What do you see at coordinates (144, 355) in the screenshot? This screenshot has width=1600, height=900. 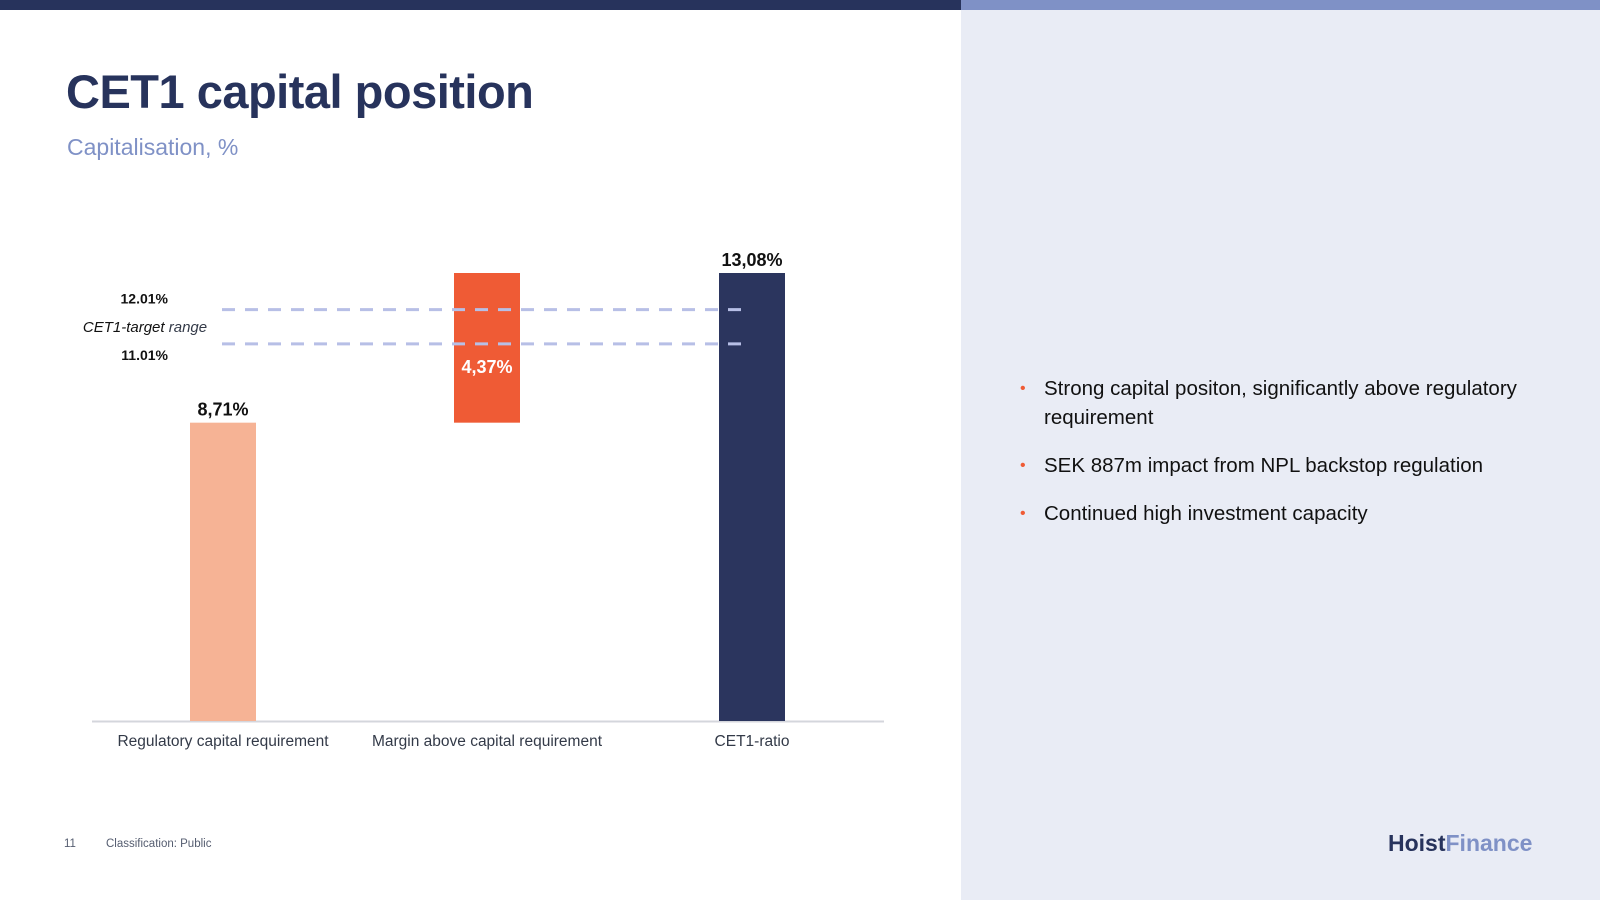 I see `target-lower-label: 11.01%` at bounding box center [144, 355].